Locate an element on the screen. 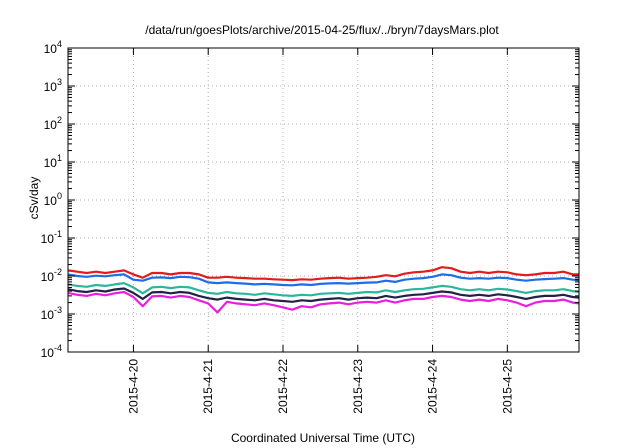 Image resolution: width=640 pixels, height=448 pixels. series-layer is located at coordinates (323, 290).